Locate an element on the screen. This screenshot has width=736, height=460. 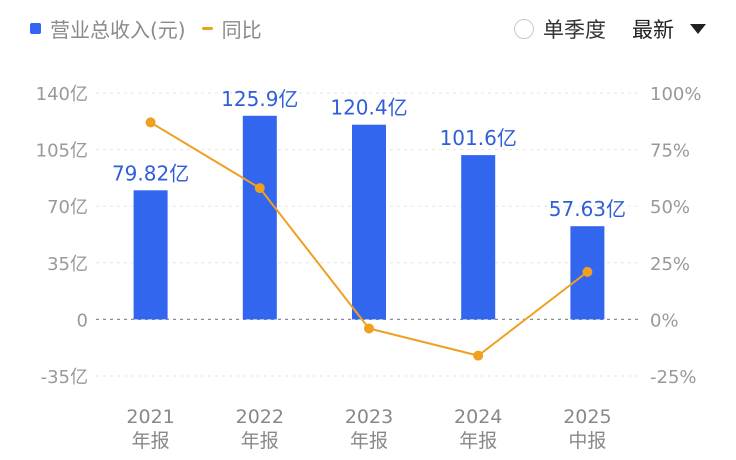
y-right-tick-label: -25% is located at coordinates (673, 377).